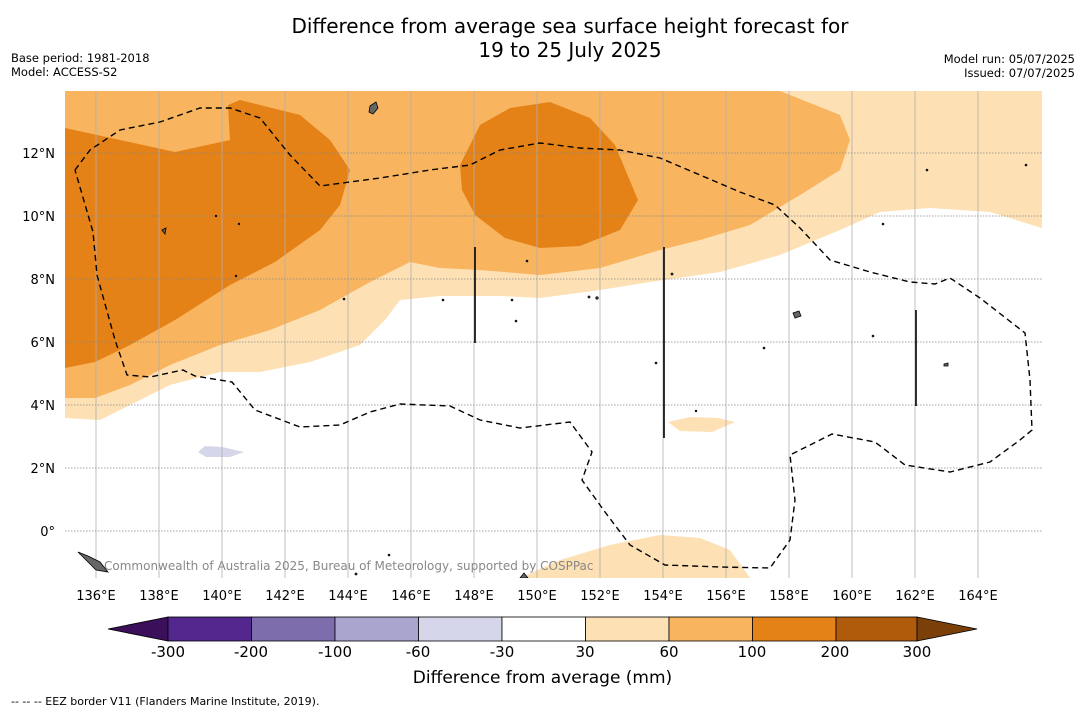  Describe the element at coordinates (542, 678) in the screenshot. I see `colorbar-title: Difference from average (mm)` at that location.